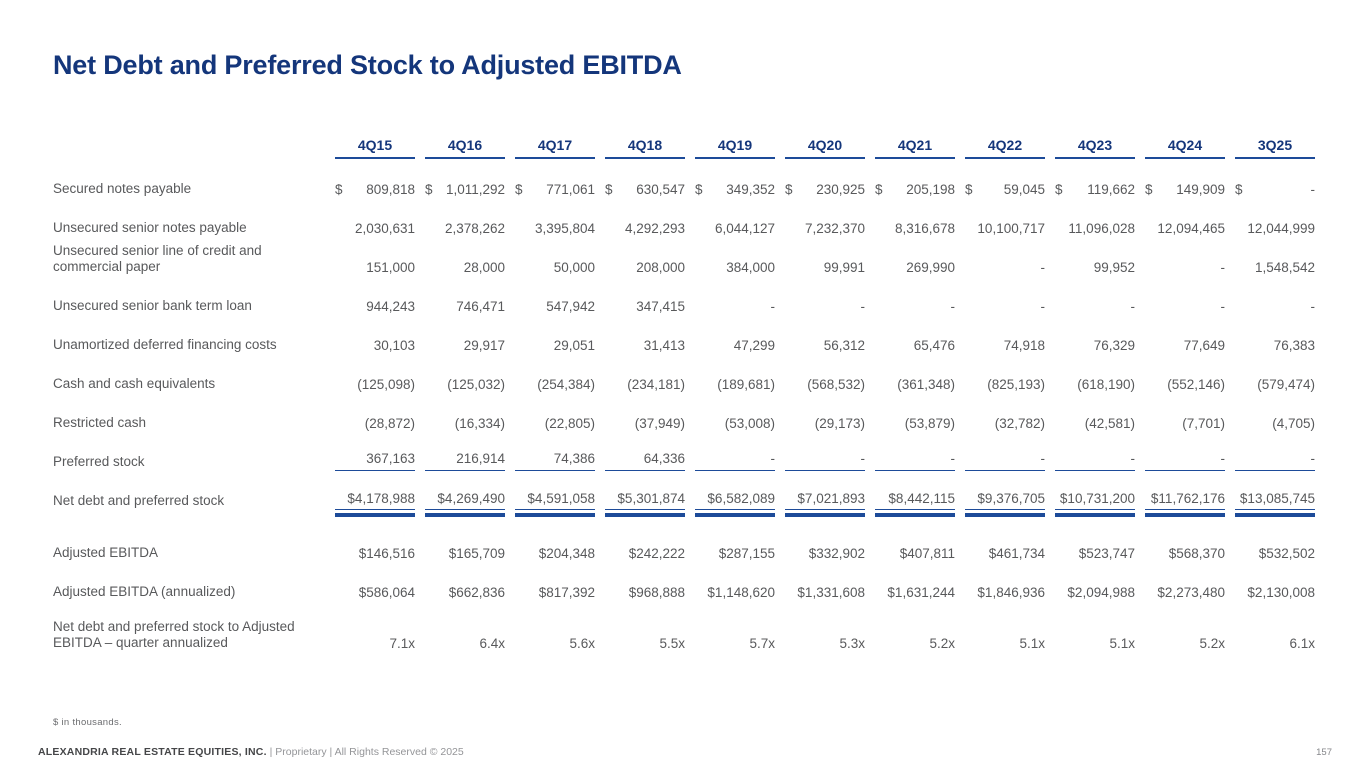 The image size is (1365, 768). I want to click on table-cell: 65,476, so click(910, 345).